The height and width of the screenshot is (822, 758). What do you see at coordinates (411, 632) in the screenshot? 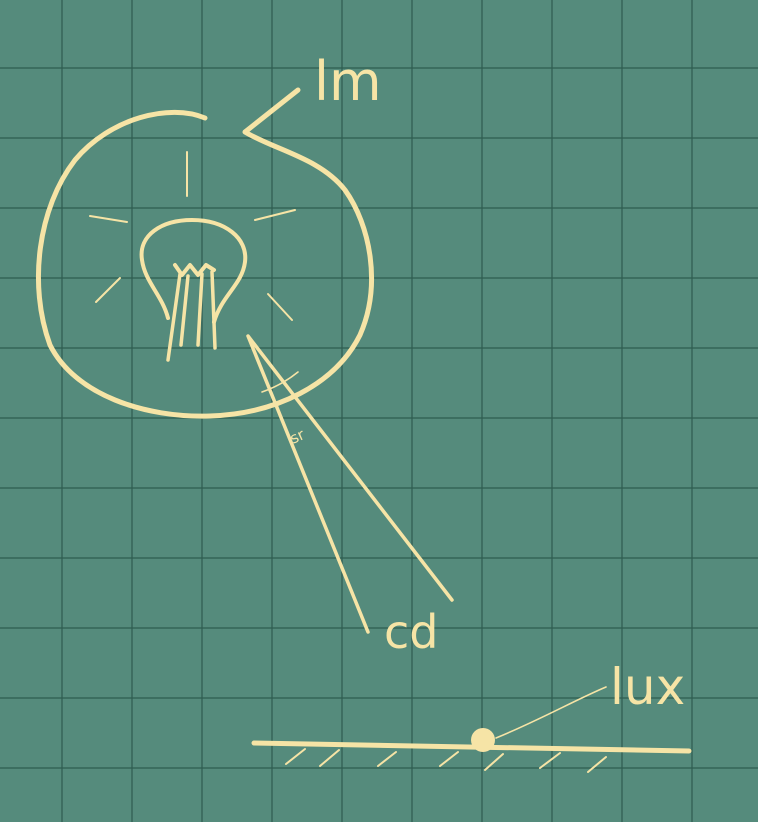
I see `candela-label: cd` at bounding box center [411, 632].